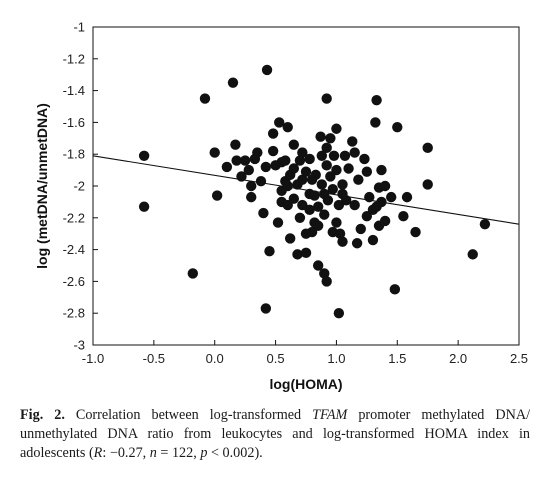 This screenshot has height=481, width=546. What do you see at coordinates (126, 453) in the screenshot?
I see `caption-text-3: : −0.27,` at bounding box center [126, 453].